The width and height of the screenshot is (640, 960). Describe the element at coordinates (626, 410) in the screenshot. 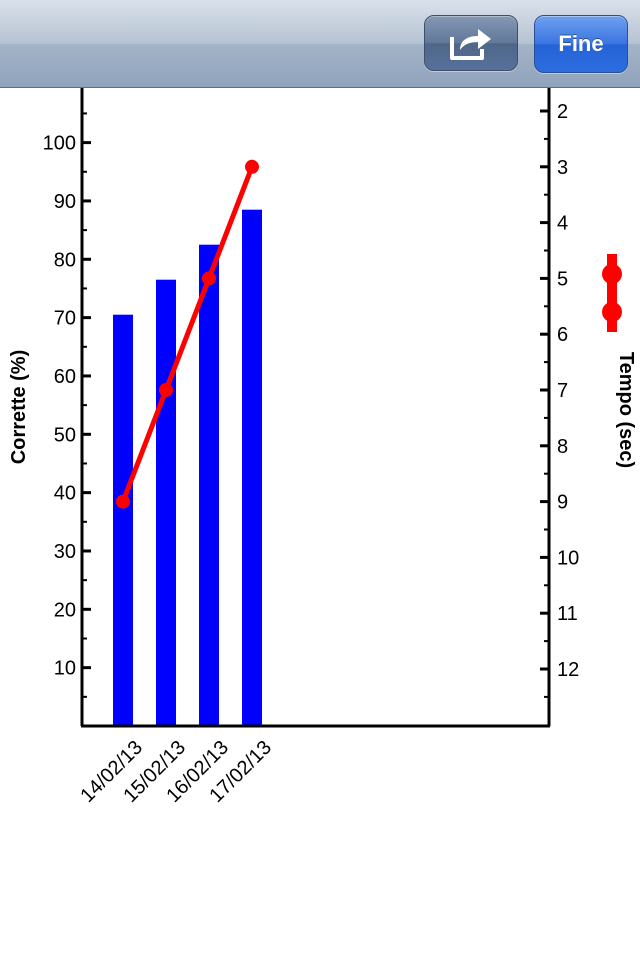

I see `y2-axis-title: Tempo (sec)` at that location.